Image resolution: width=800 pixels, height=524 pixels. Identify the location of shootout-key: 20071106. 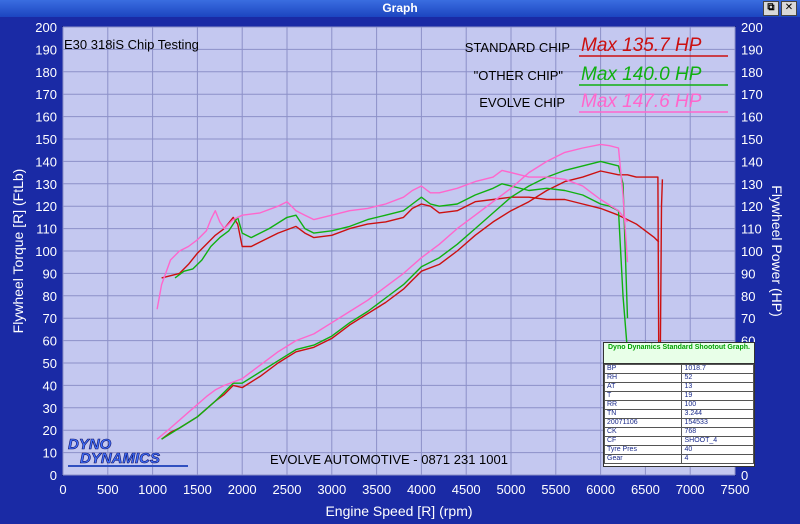
(643, 423).